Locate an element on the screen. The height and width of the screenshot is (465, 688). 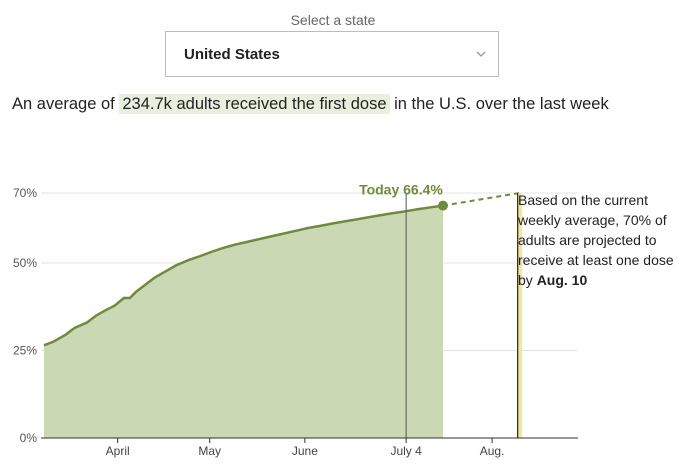
state-select-label: Select a state is located at coordinates (333, 20).